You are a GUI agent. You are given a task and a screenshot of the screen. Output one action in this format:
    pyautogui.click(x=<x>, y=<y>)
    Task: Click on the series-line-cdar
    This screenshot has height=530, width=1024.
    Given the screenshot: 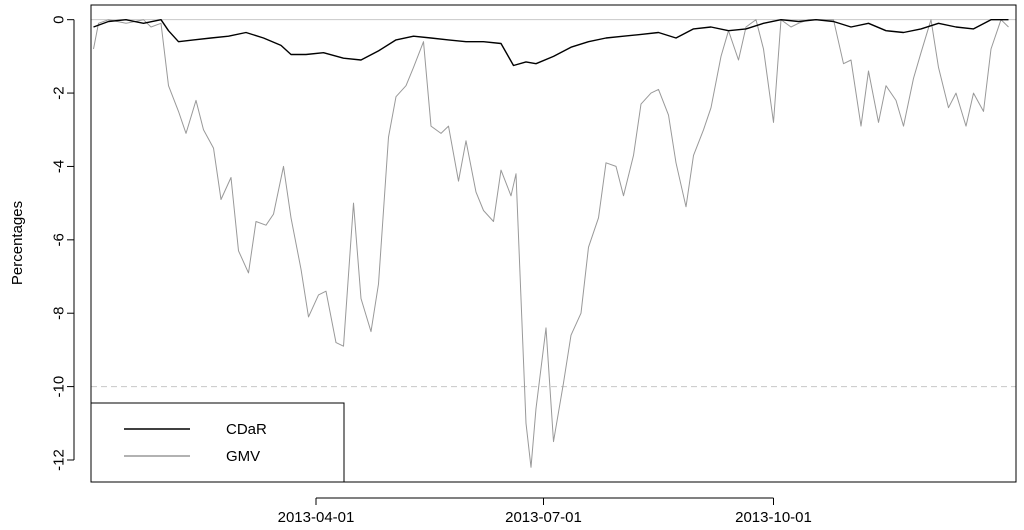 What is the action you would take?
    pyautogui.click(x=551, y=43)
    